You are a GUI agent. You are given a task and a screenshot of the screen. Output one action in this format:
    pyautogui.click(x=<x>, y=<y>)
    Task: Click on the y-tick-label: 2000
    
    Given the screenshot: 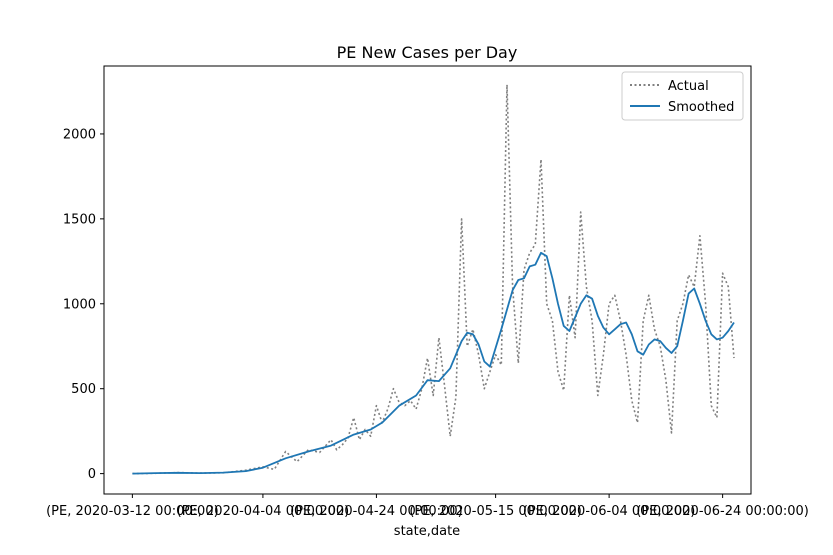 What is the action you would take?
    pyautogui.click(x=79, y=134)
    